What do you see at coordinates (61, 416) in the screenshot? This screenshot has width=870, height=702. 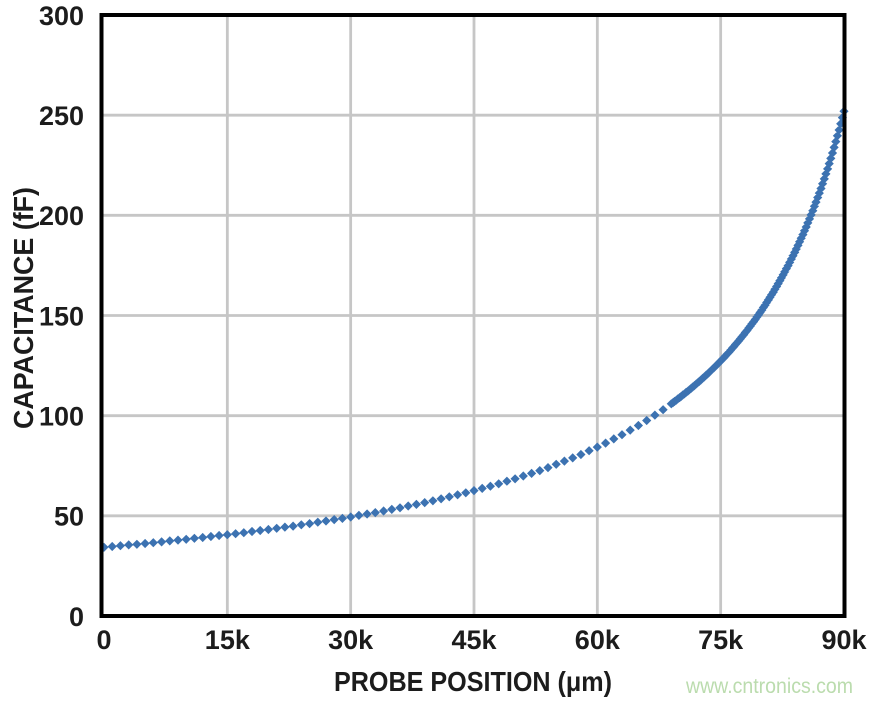 I see `y-tick-label: 100` at bounding box center [61, 416].